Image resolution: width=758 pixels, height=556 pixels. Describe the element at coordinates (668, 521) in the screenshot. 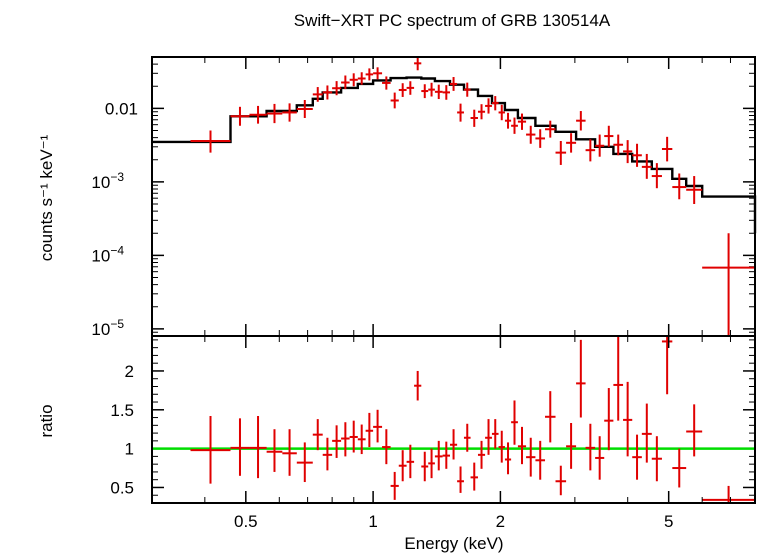

I see `x-tick-label: 5` at that location.